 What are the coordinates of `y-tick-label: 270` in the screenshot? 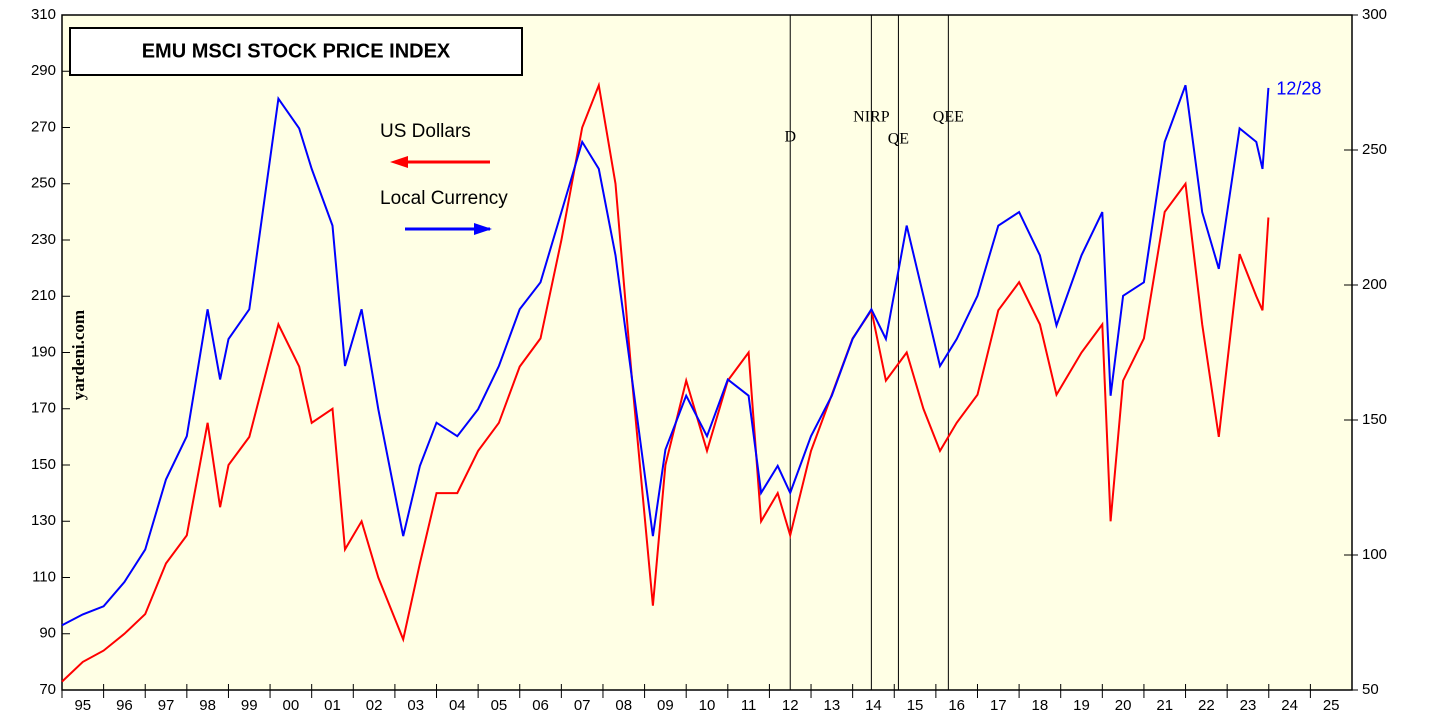 It's located at (43, 126).